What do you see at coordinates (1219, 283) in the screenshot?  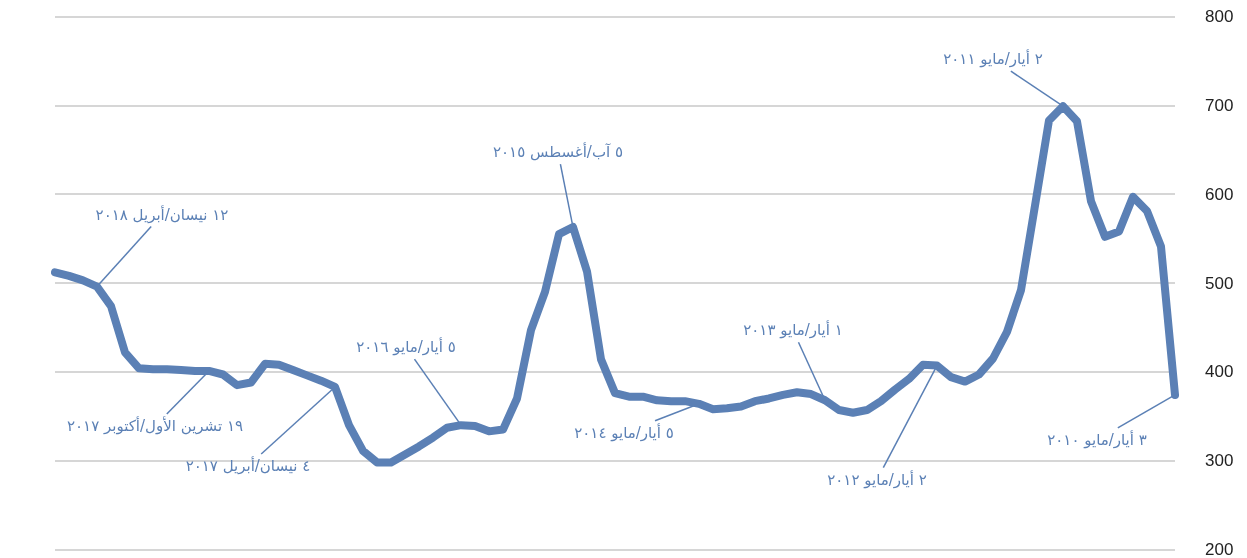 I see `y-tick-label: 500` at bounding box center [1219, 283].